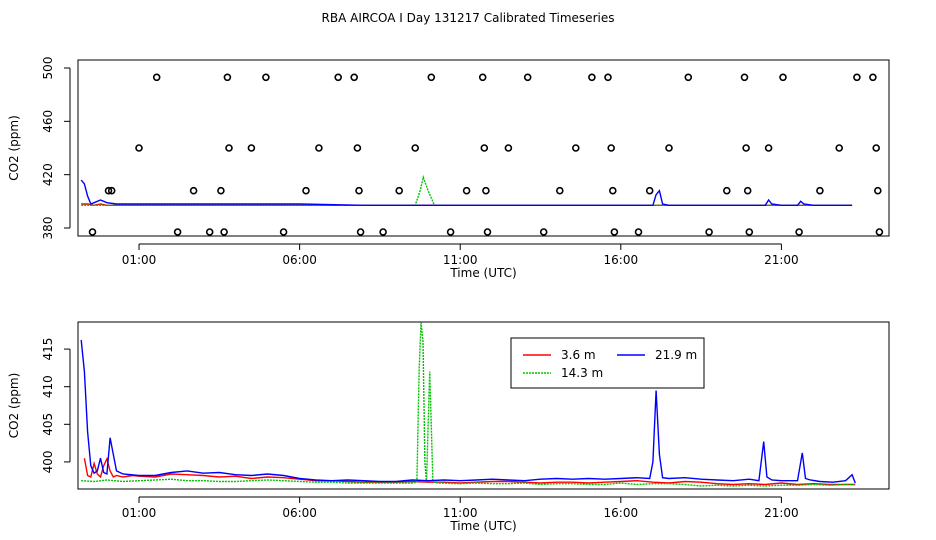 The width and height of the screenshot is (936, 540). What do you see at coordinates (48, 386) in the screenshot?
I see `y-tick-label: 410` at bounding box center [48, 386].